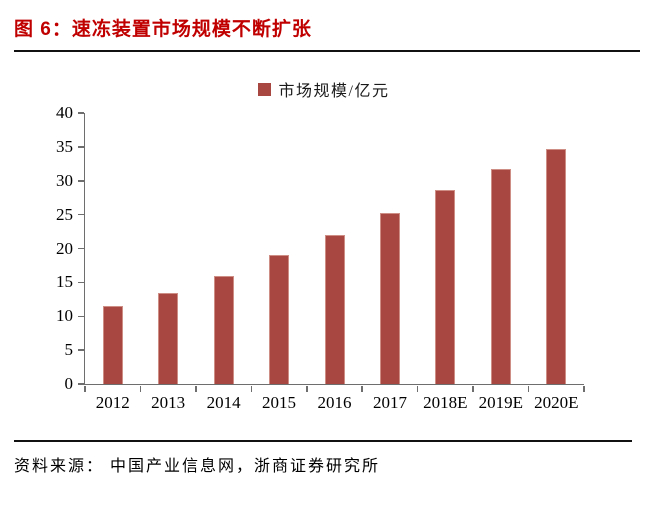  I want to click on y-tick-label: 30, so click(64, 180).